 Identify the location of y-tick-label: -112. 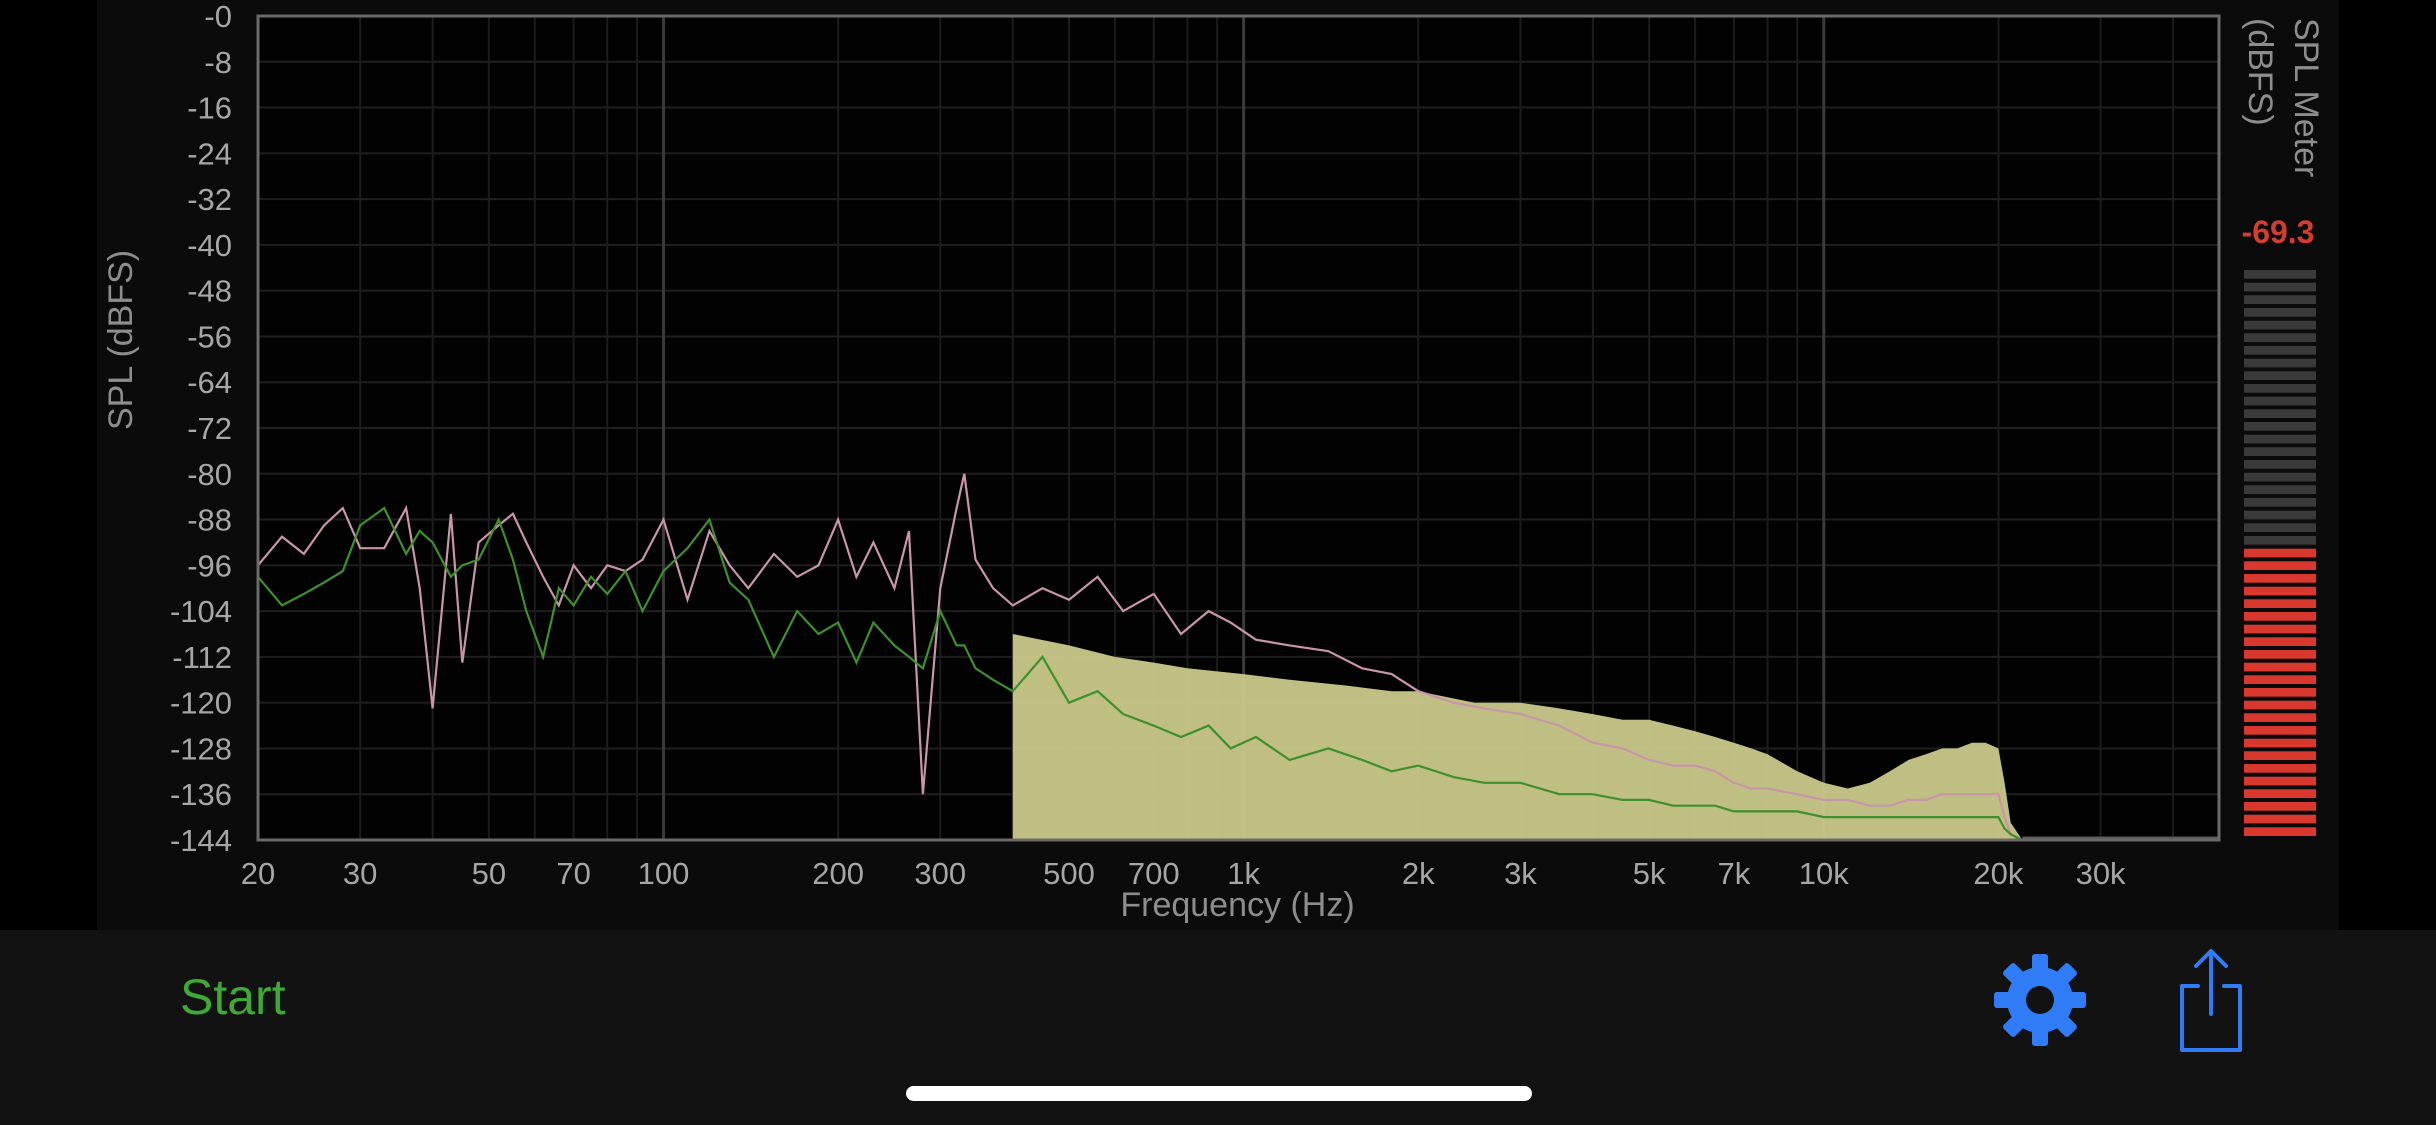
(202, 657).